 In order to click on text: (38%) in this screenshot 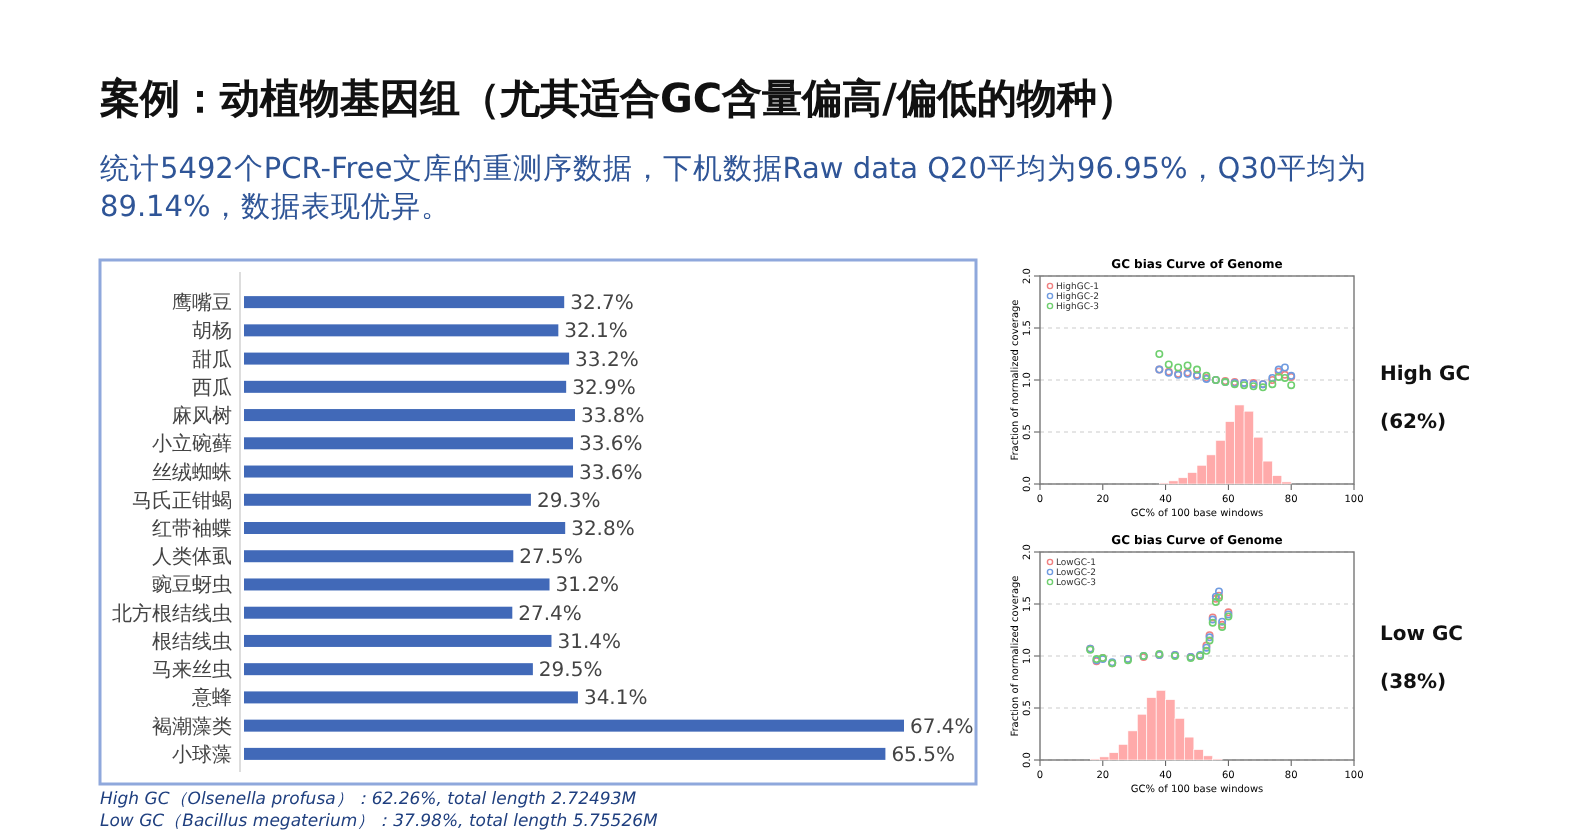, I will do `click(1413, 683)`.